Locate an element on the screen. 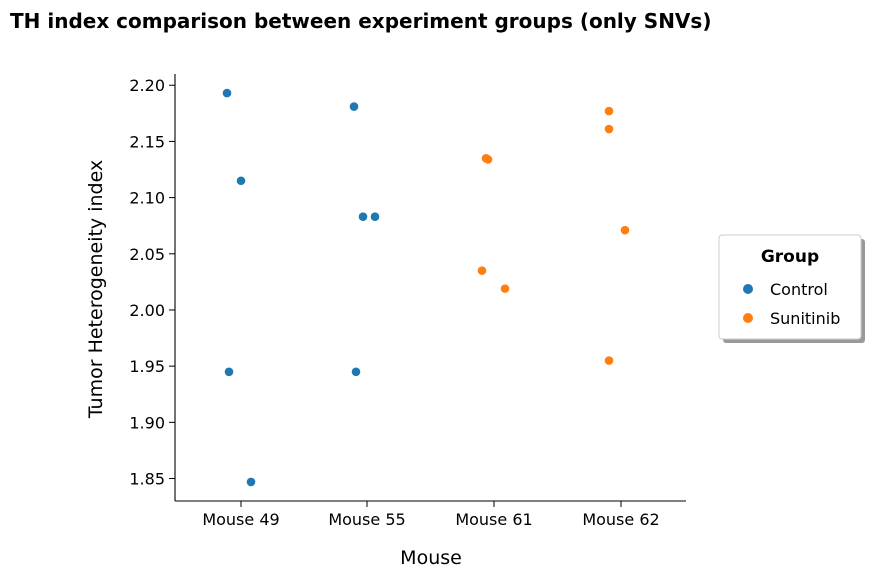 The width and height of the screenshot is (873, 577). legend-marker-control is located at coordinates (748, 289).